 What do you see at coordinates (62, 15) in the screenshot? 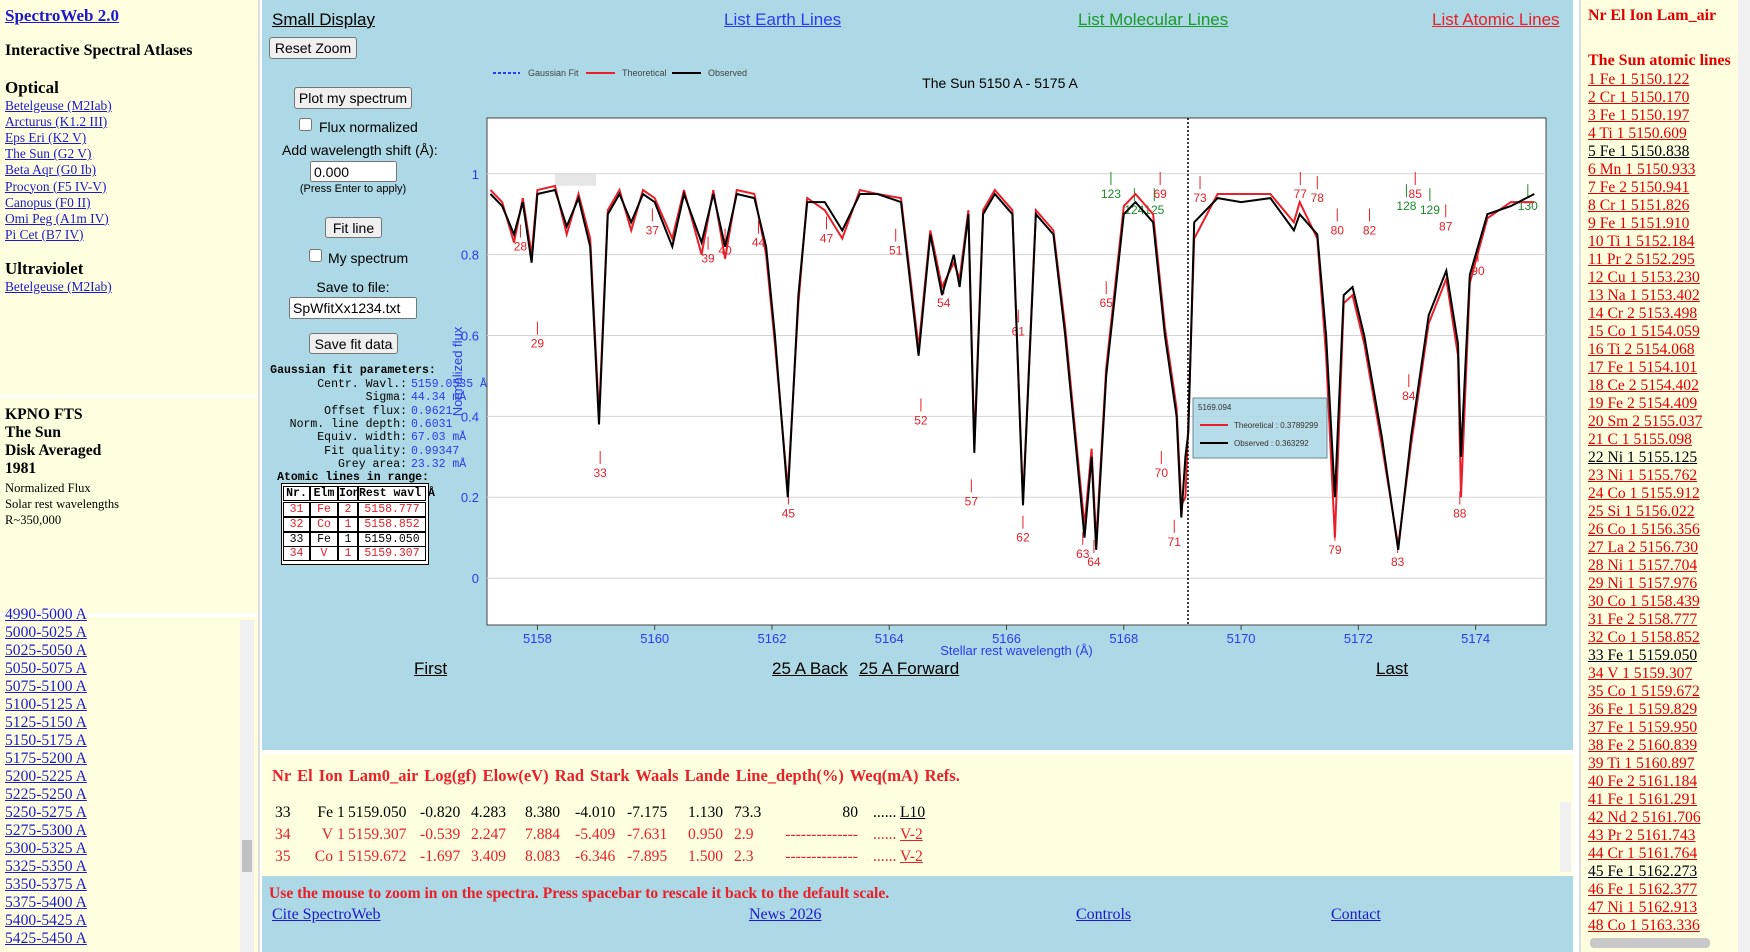
I see `site-title: SpectroWeb 2.0` at bounding box center [62, 15].